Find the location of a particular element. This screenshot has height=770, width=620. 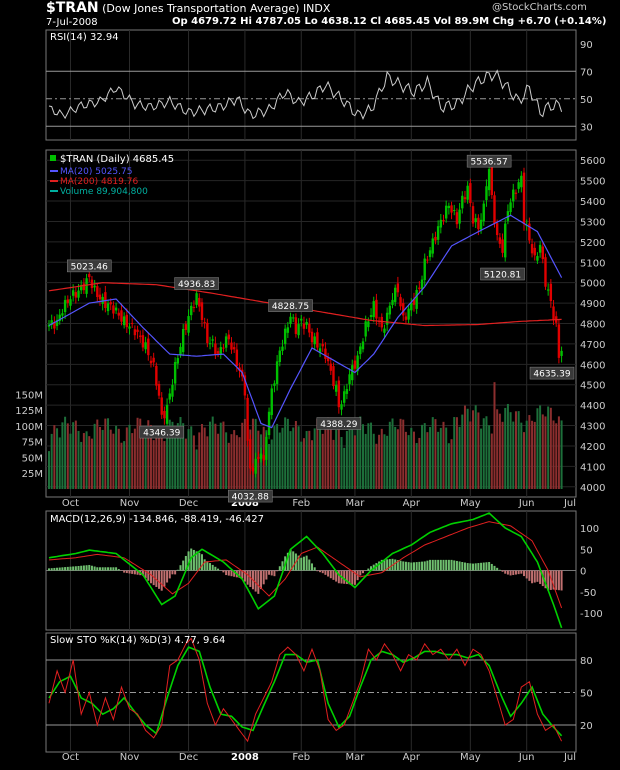

legend-entry: Volume 89,904,800 is located at coordinates (104, 192).